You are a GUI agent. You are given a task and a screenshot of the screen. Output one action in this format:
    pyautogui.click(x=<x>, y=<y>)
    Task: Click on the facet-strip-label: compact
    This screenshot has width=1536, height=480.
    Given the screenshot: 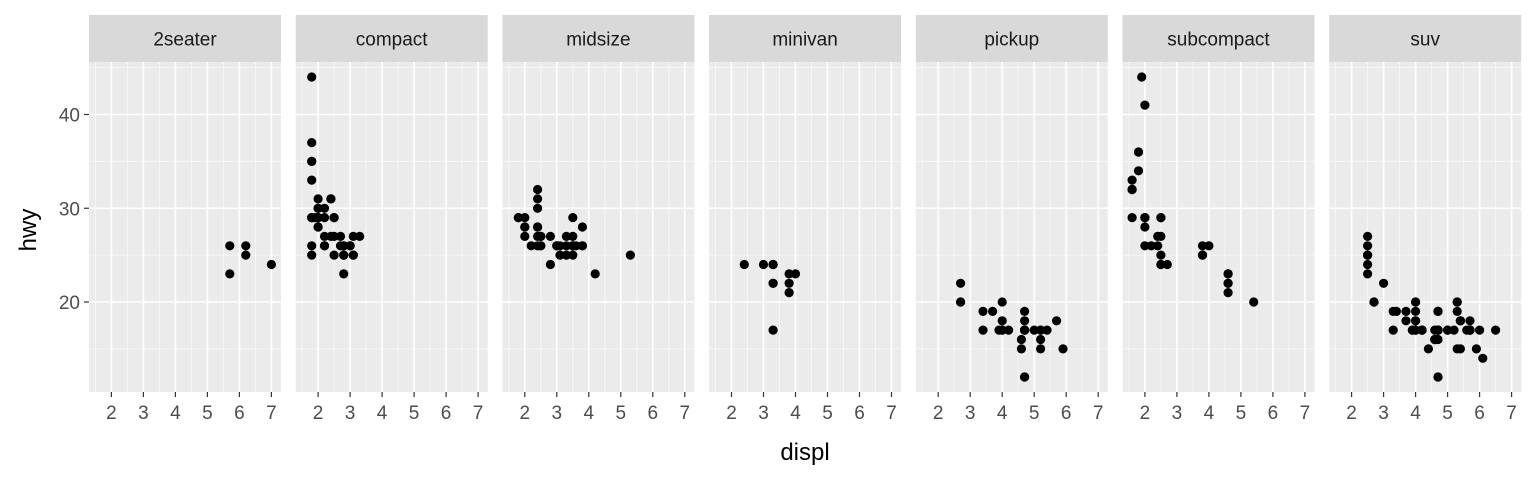 What is the action you would take?
    pyautogui.click(x=392, y=40)
    